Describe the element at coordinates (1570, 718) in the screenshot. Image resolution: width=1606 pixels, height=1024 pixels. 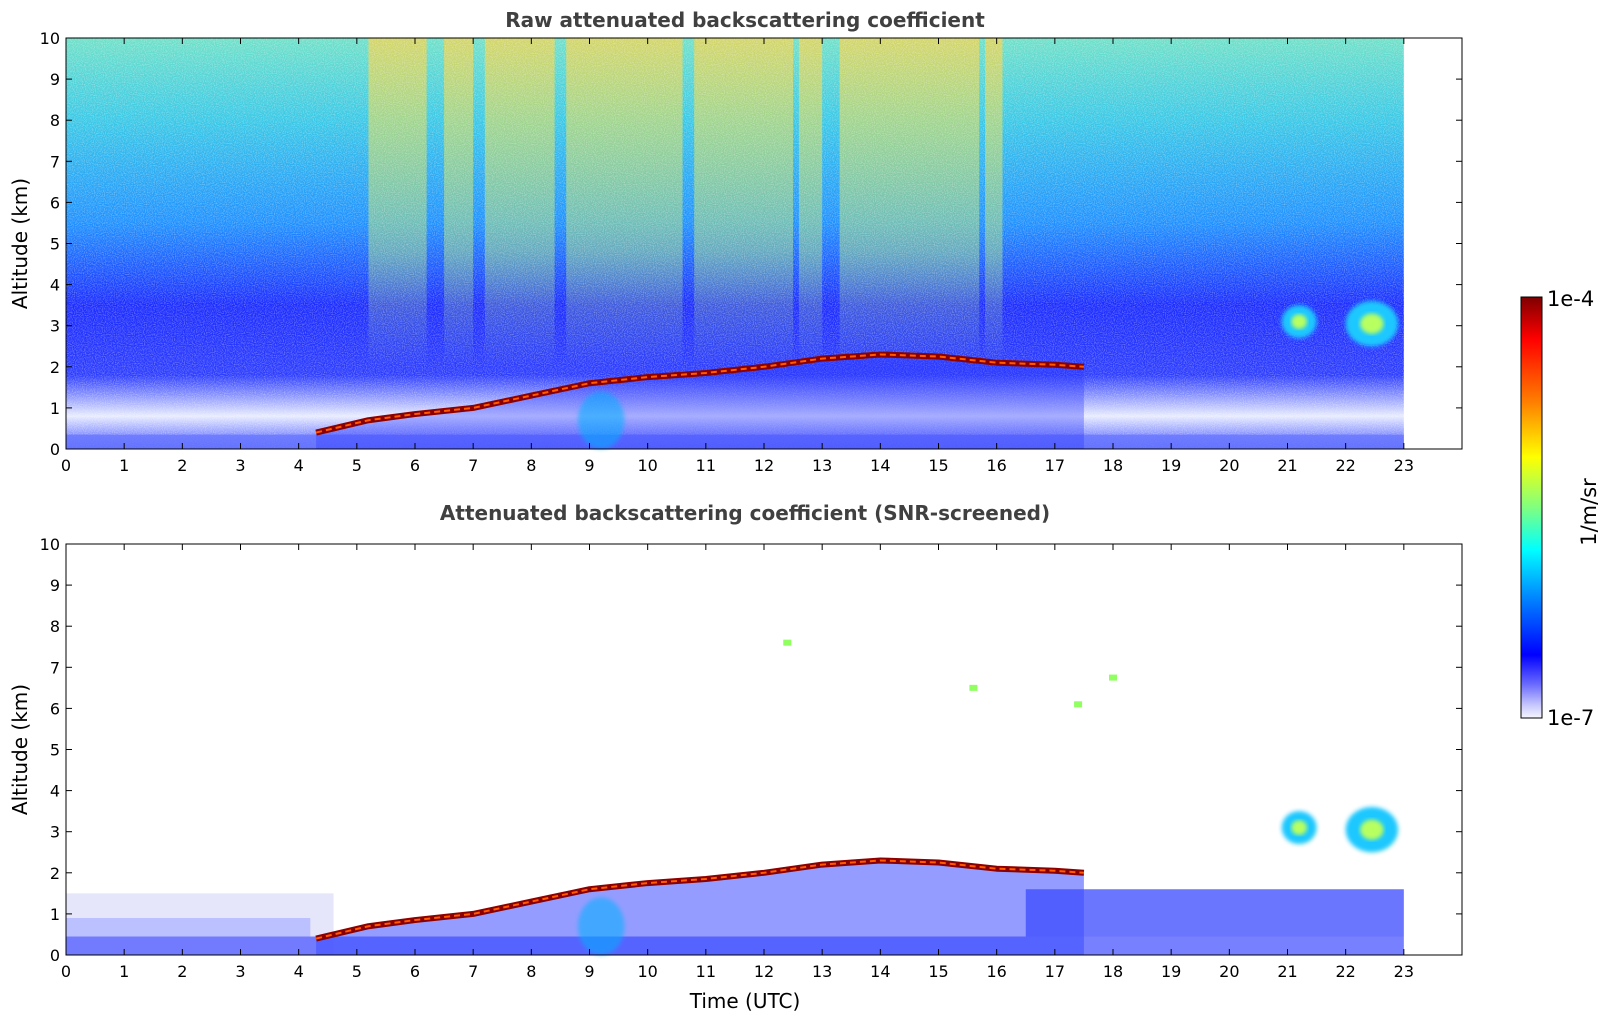
I see `colorbar-min-label: 1e-7` at that location.